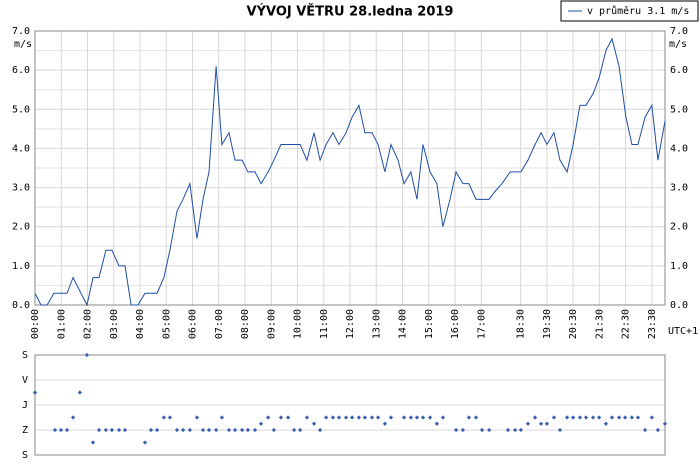 The width and height of the screenshot is (700, 464). Describe the element at coordinates (21, 109) in the screenshot. I see `y-tick-label: 5.0` at that location.